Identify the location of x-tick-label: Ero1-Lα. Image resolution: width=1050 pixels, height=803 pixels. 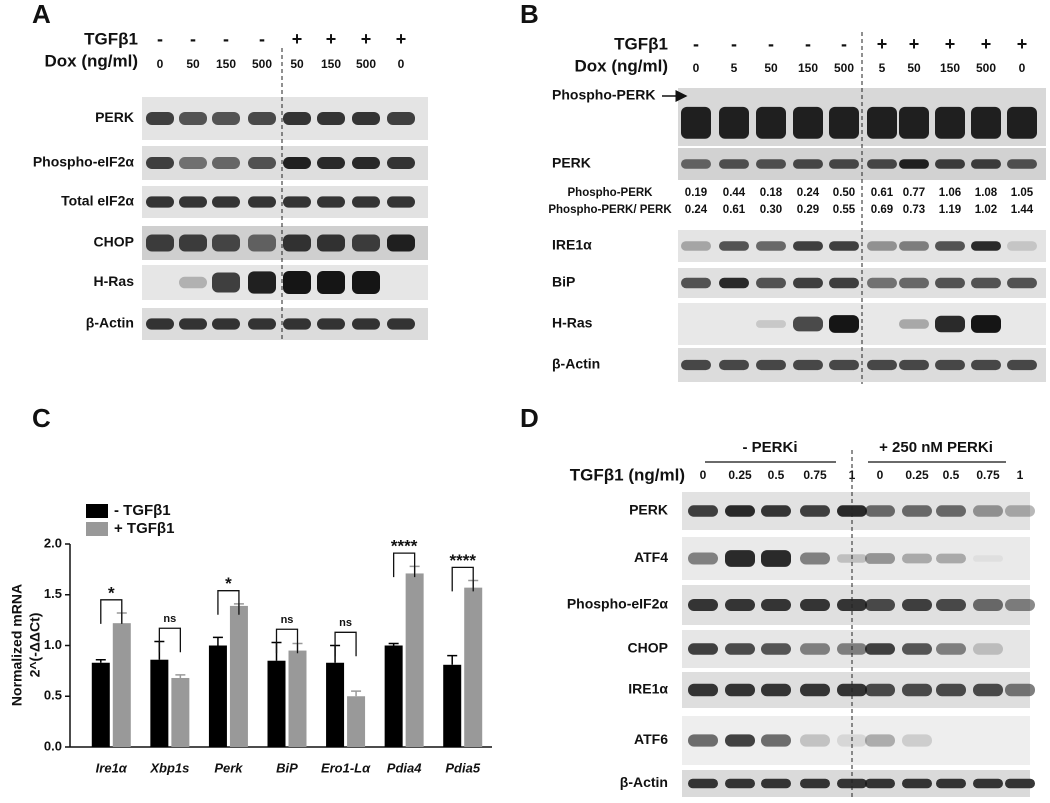
(346, 767).